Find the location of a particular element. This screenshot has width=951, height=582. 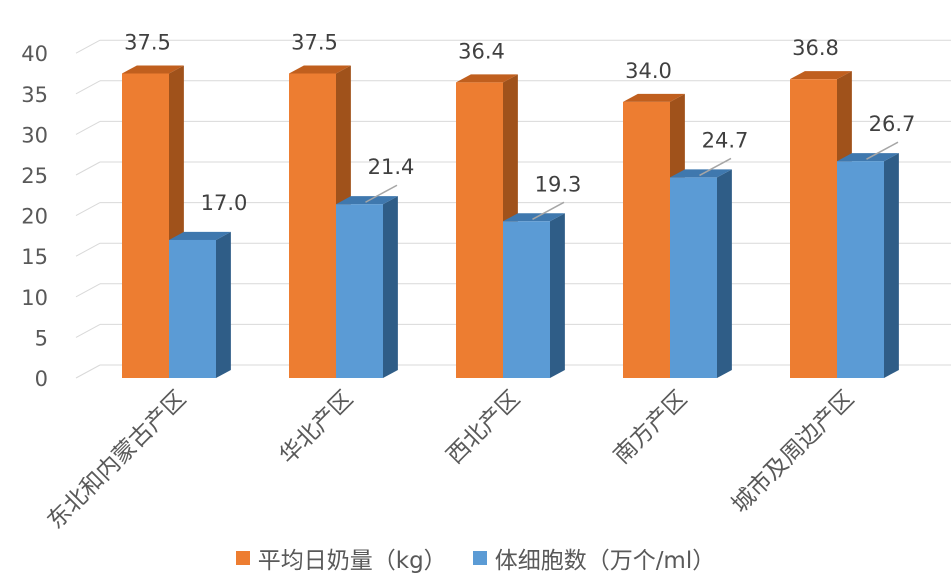

data-label: 34.0 is located at coordinates (648, 71).